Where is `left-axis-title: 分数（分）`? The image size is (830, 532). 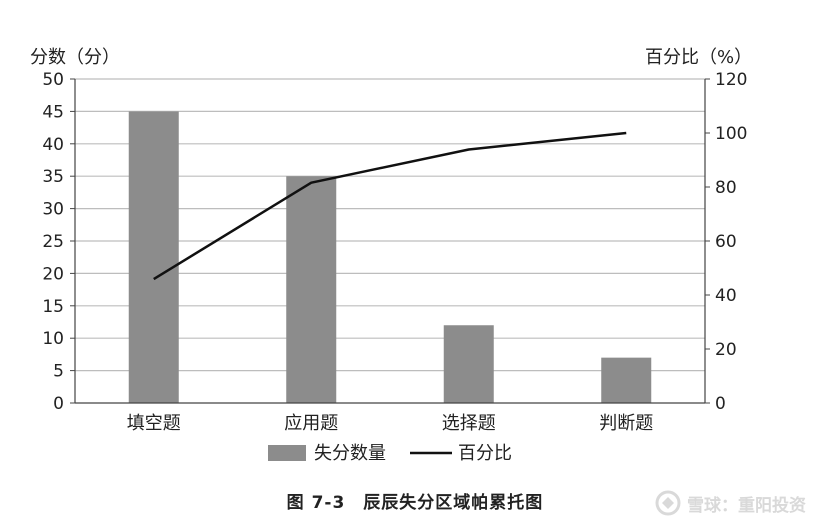
left-axis-title: 分数（分） is located at coordinates (75, 57).